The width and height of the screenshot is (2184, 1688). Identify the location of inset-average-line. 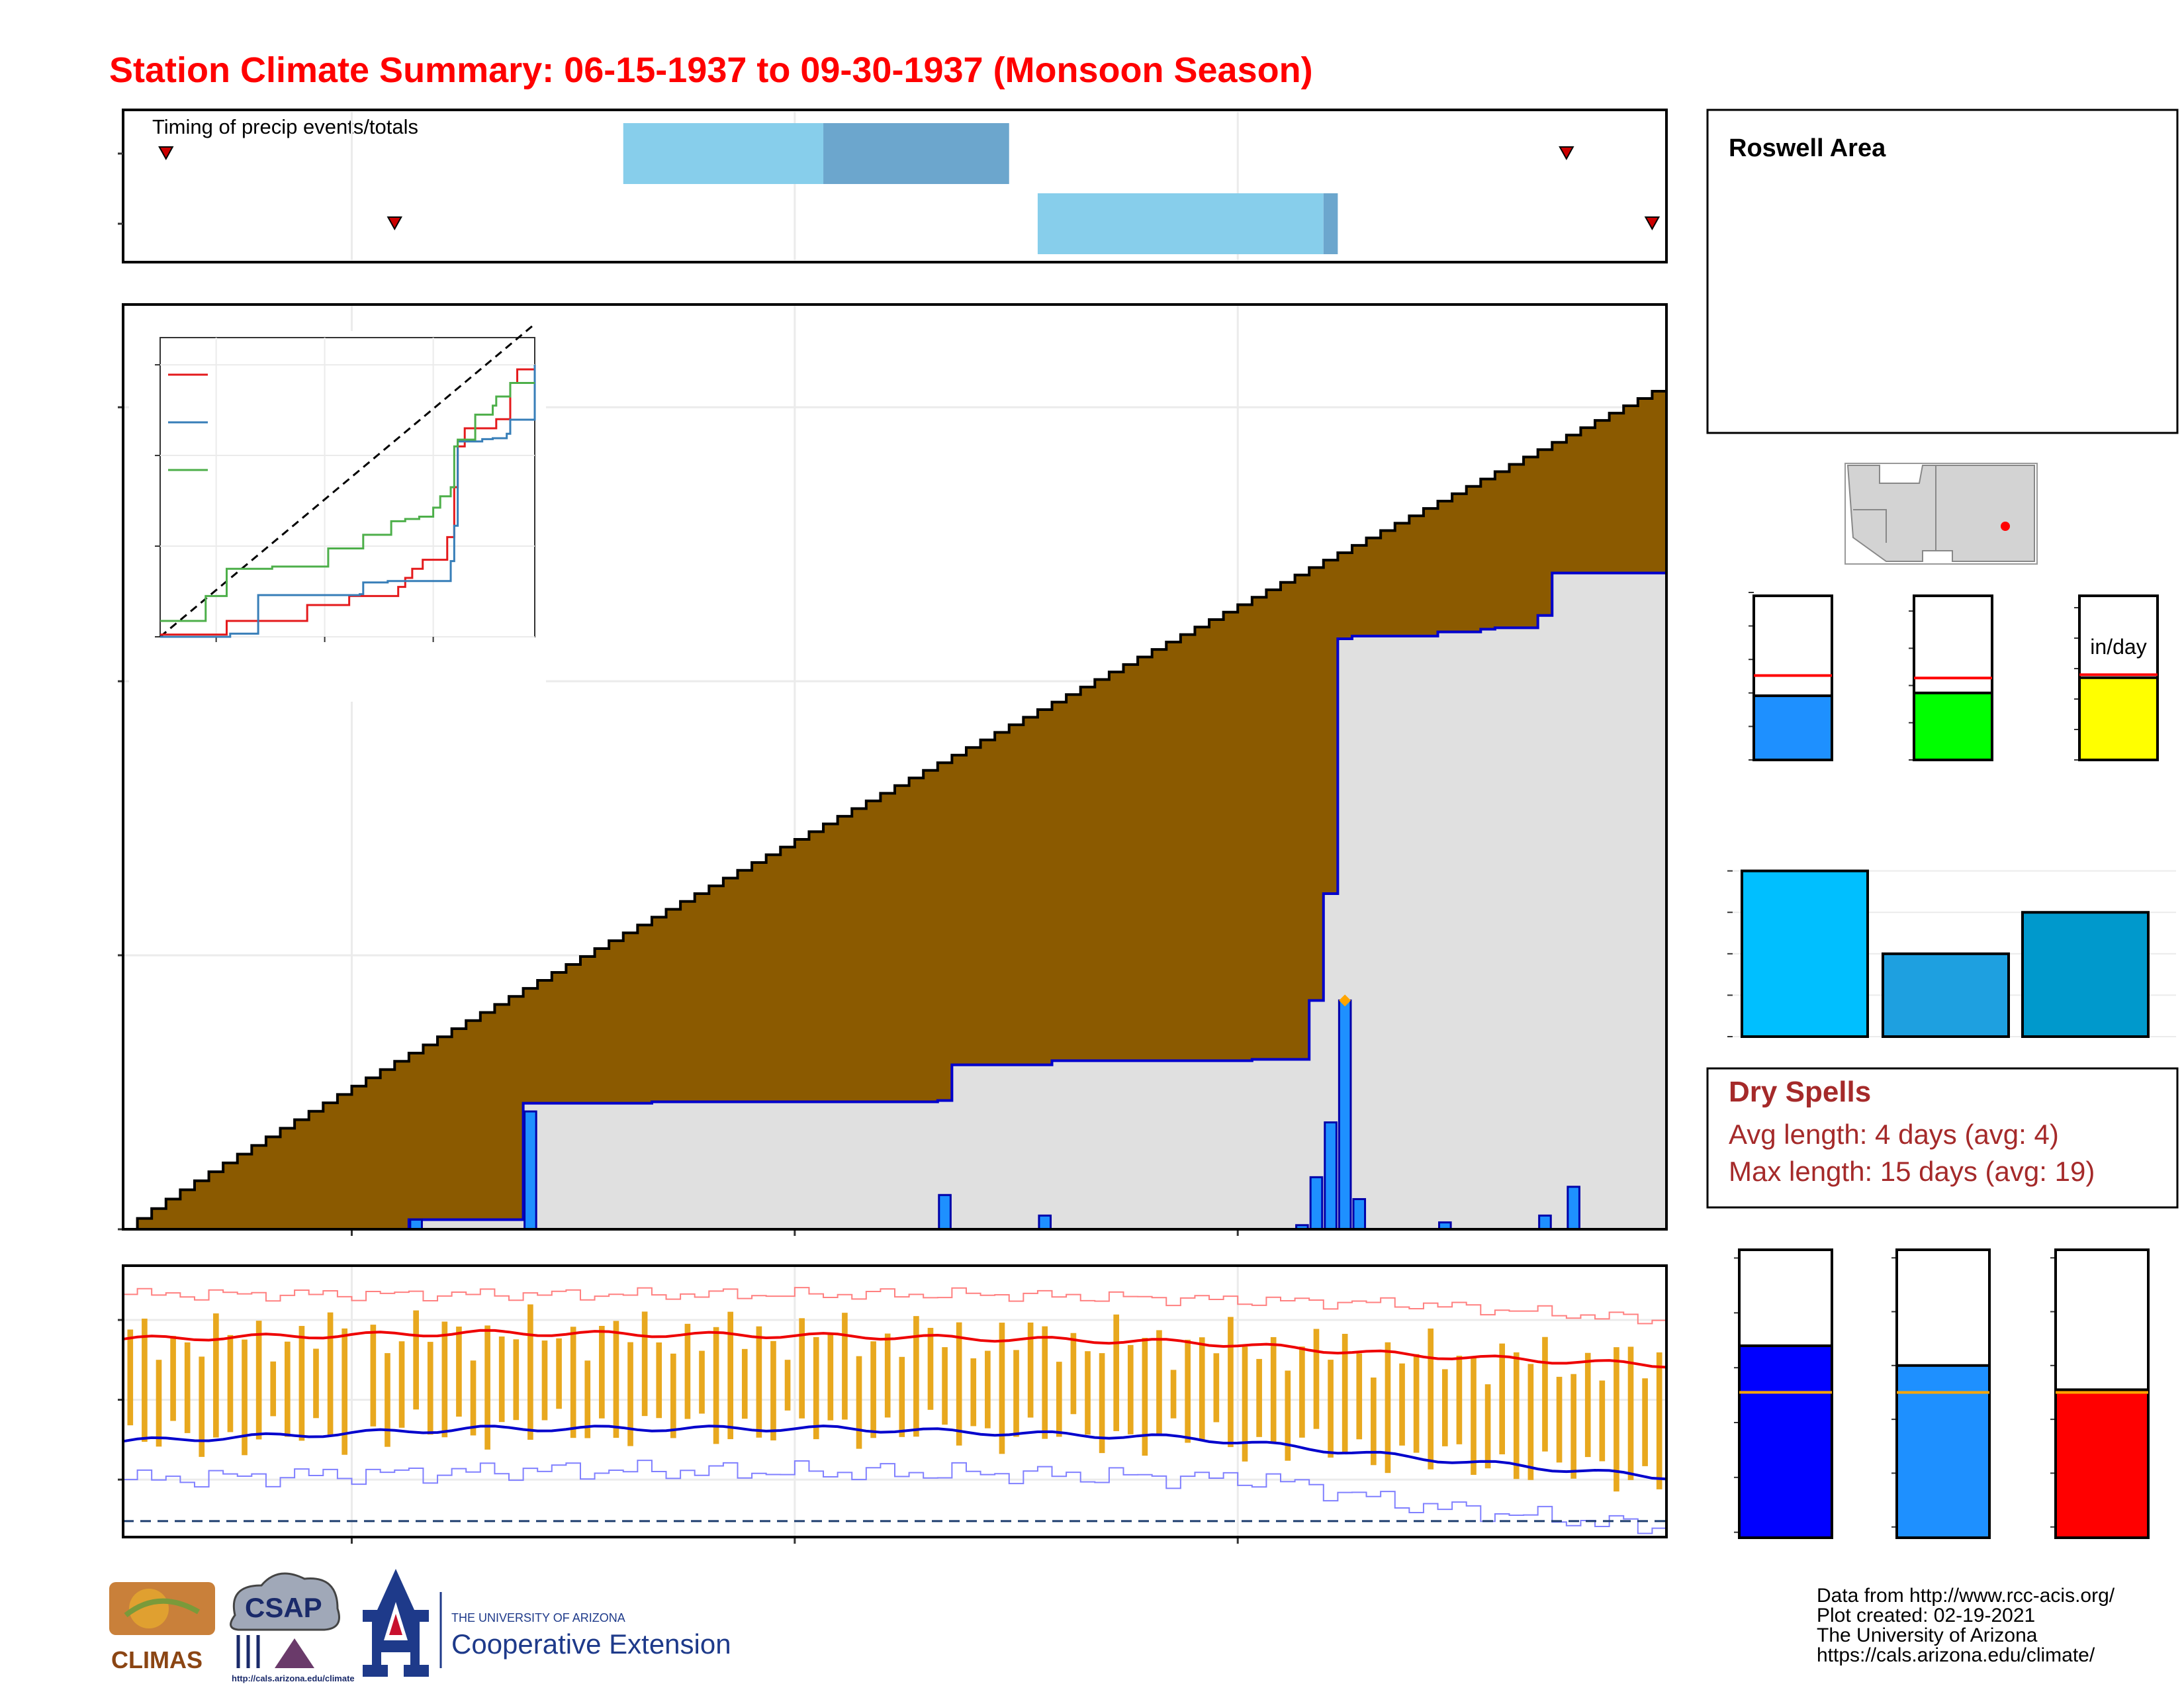
(347, 480).